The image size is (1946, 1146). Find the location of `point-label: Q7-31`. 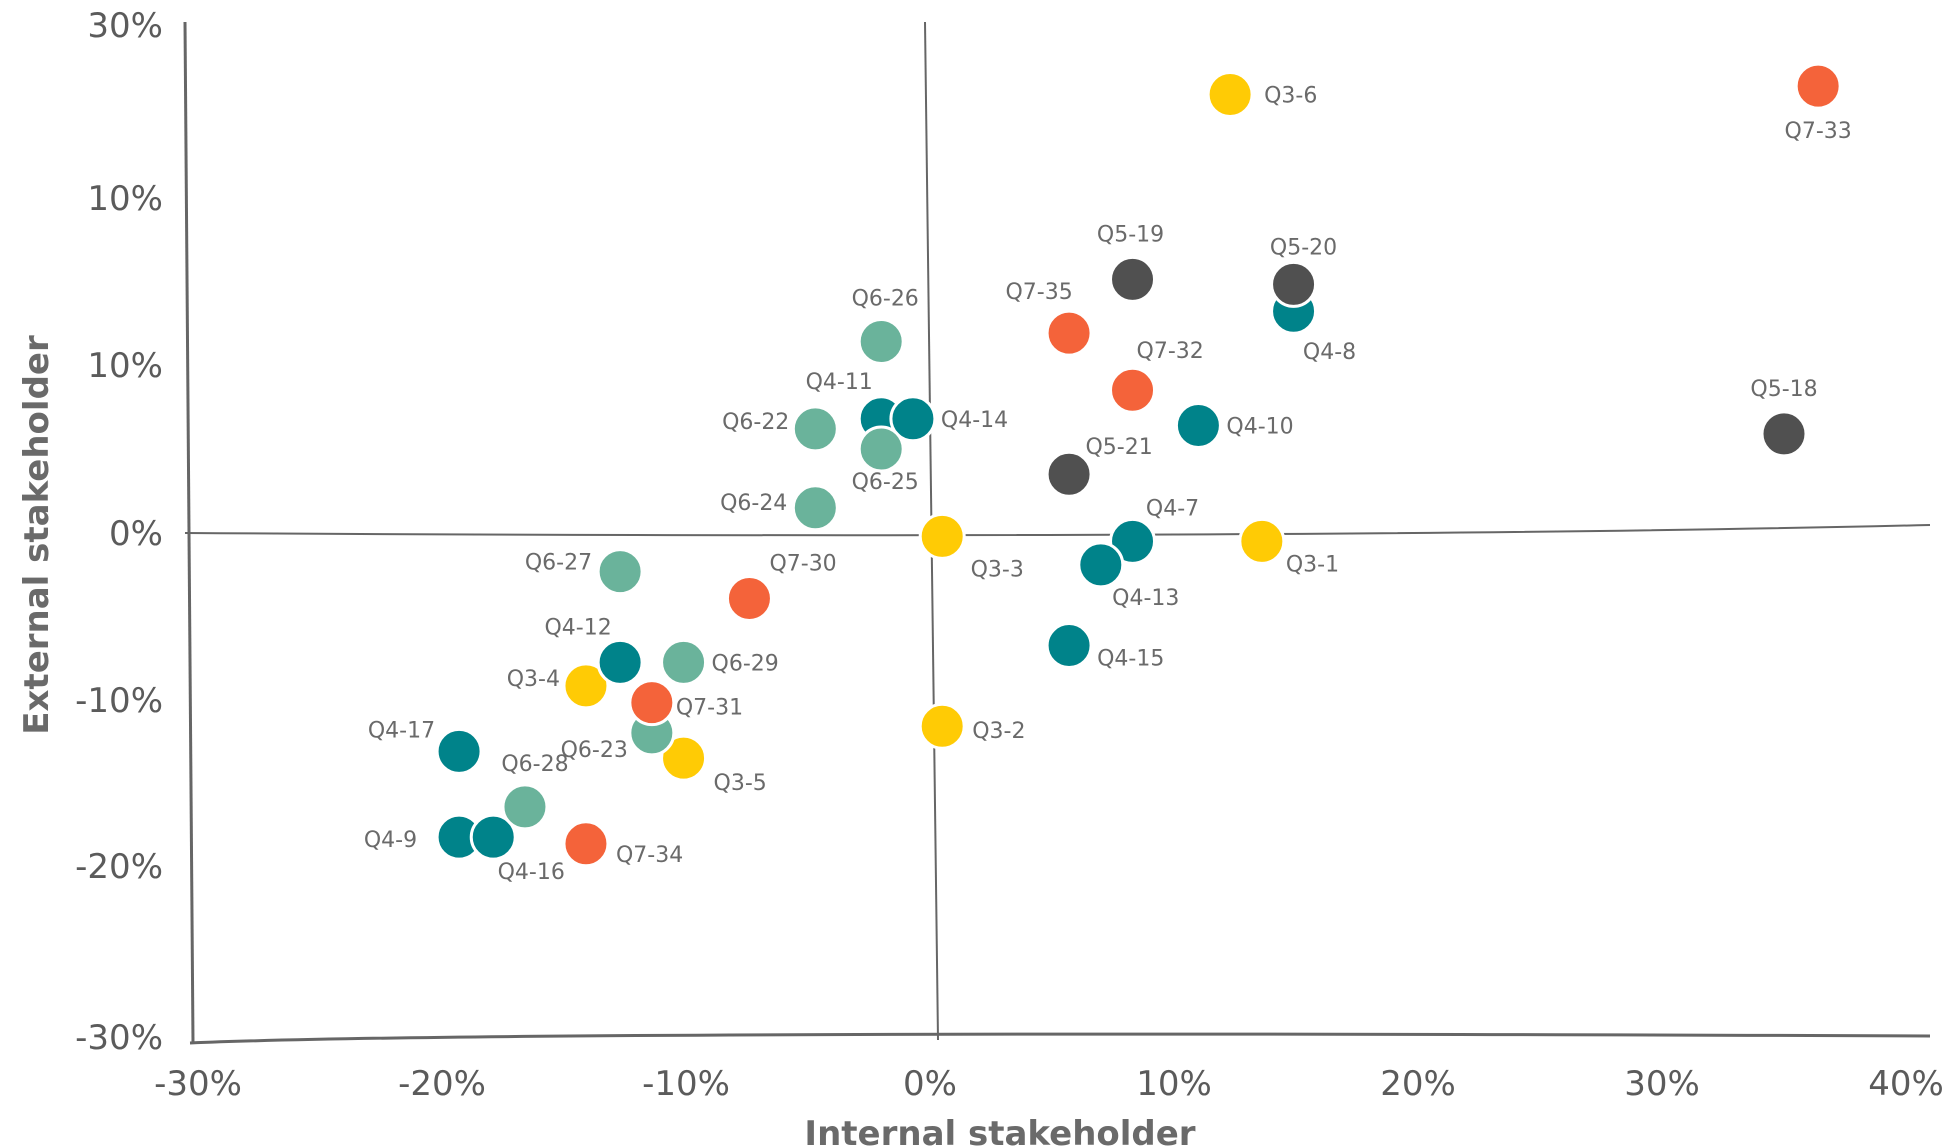

point-label: Q7-31 is located at coordinates (709, 708).